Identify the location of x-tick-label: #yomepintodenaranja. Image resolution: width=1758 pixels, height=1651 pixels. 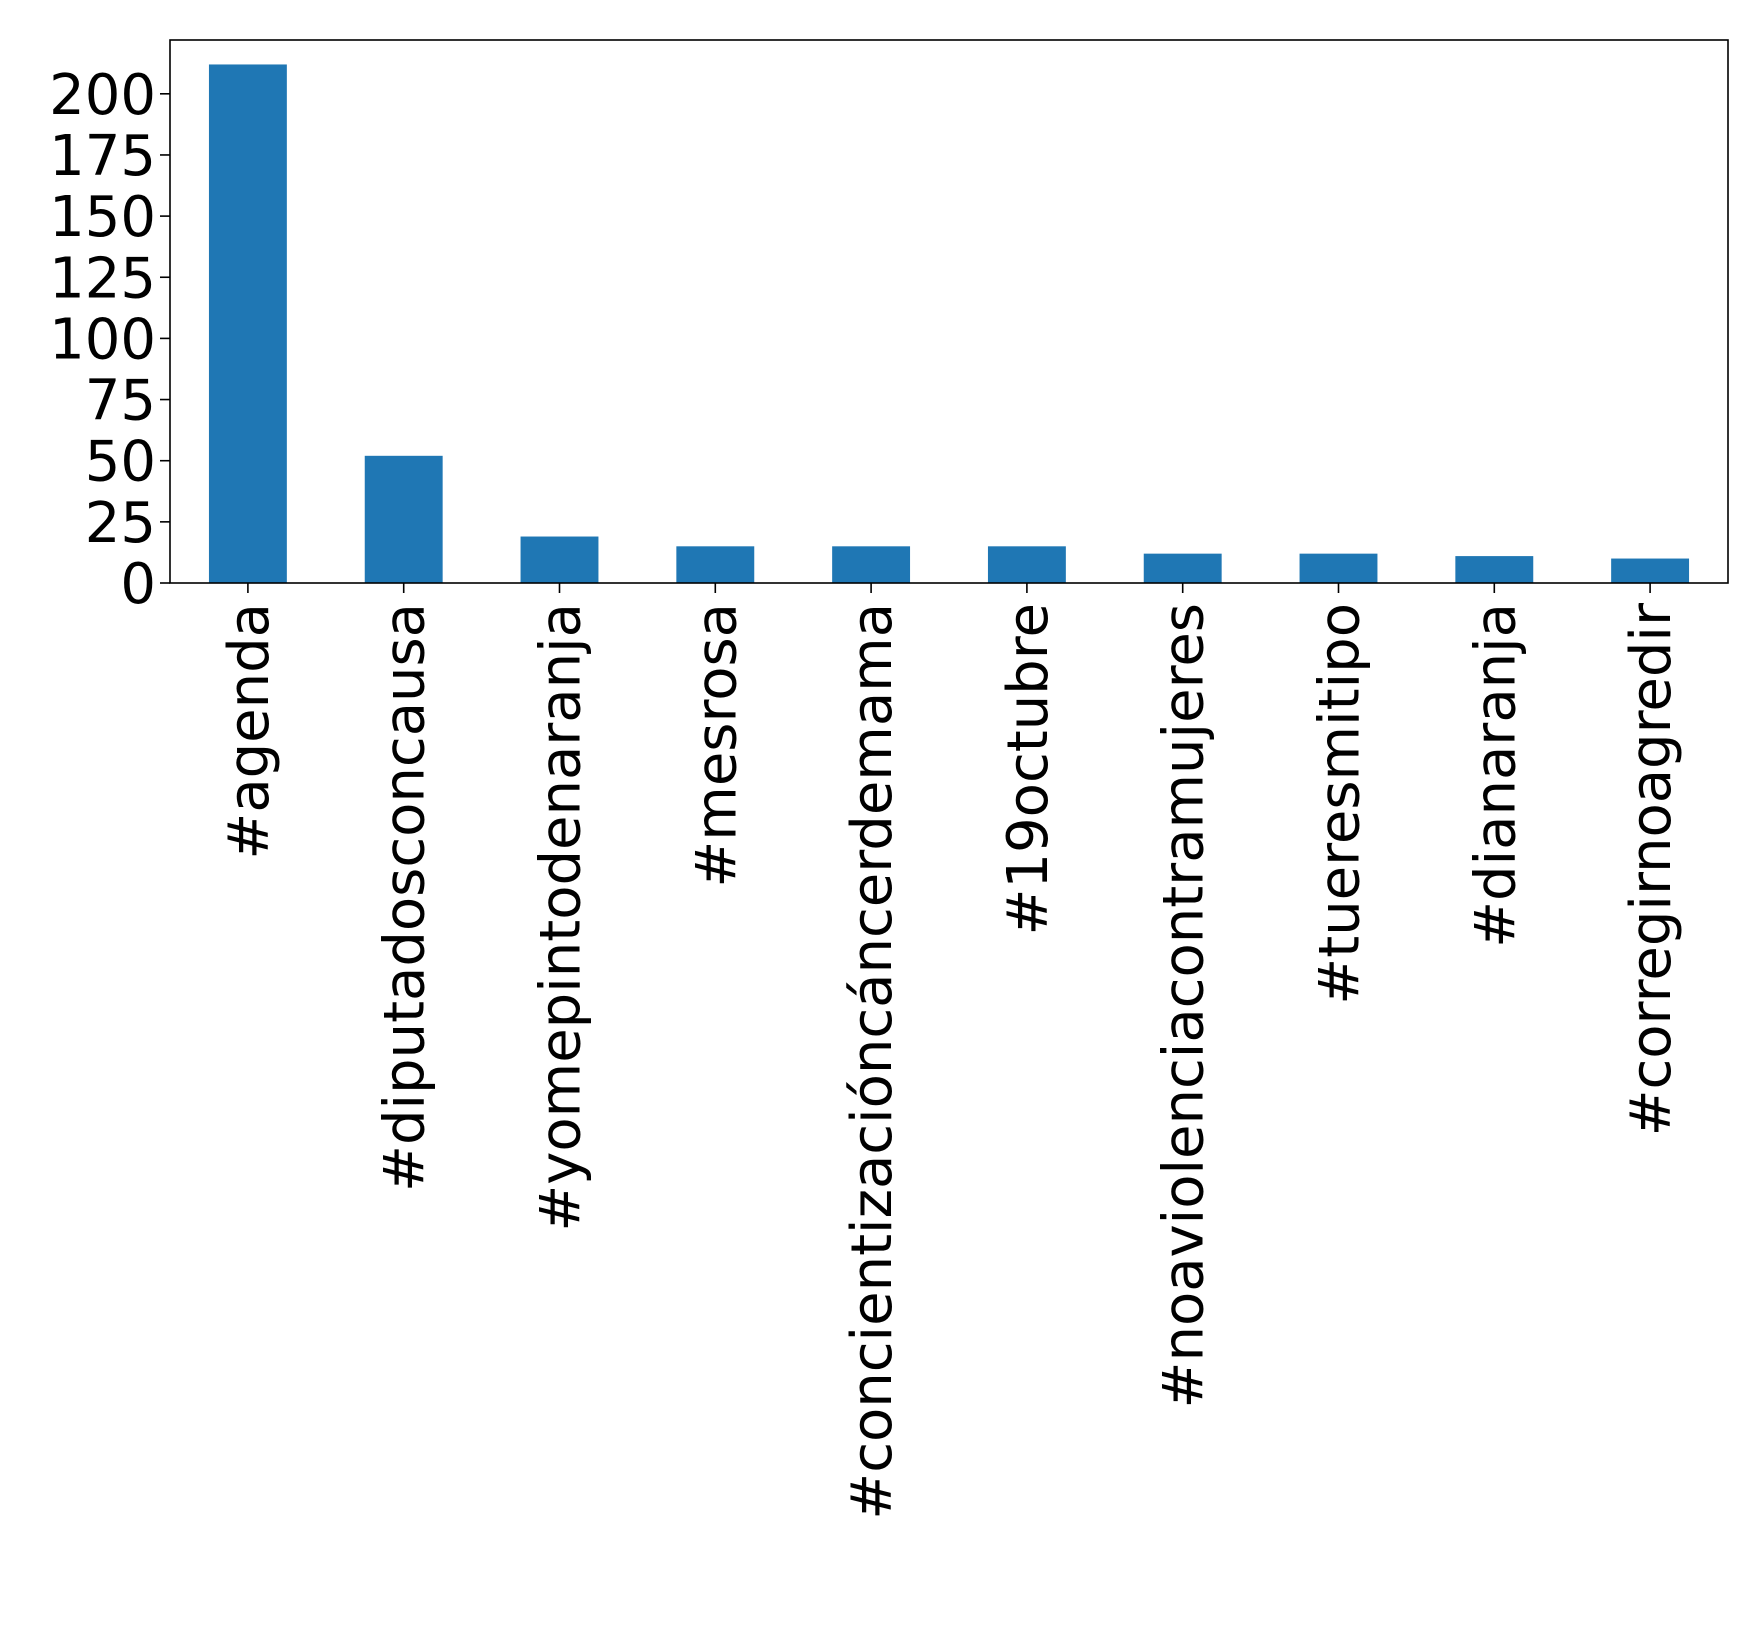
(561, 917).